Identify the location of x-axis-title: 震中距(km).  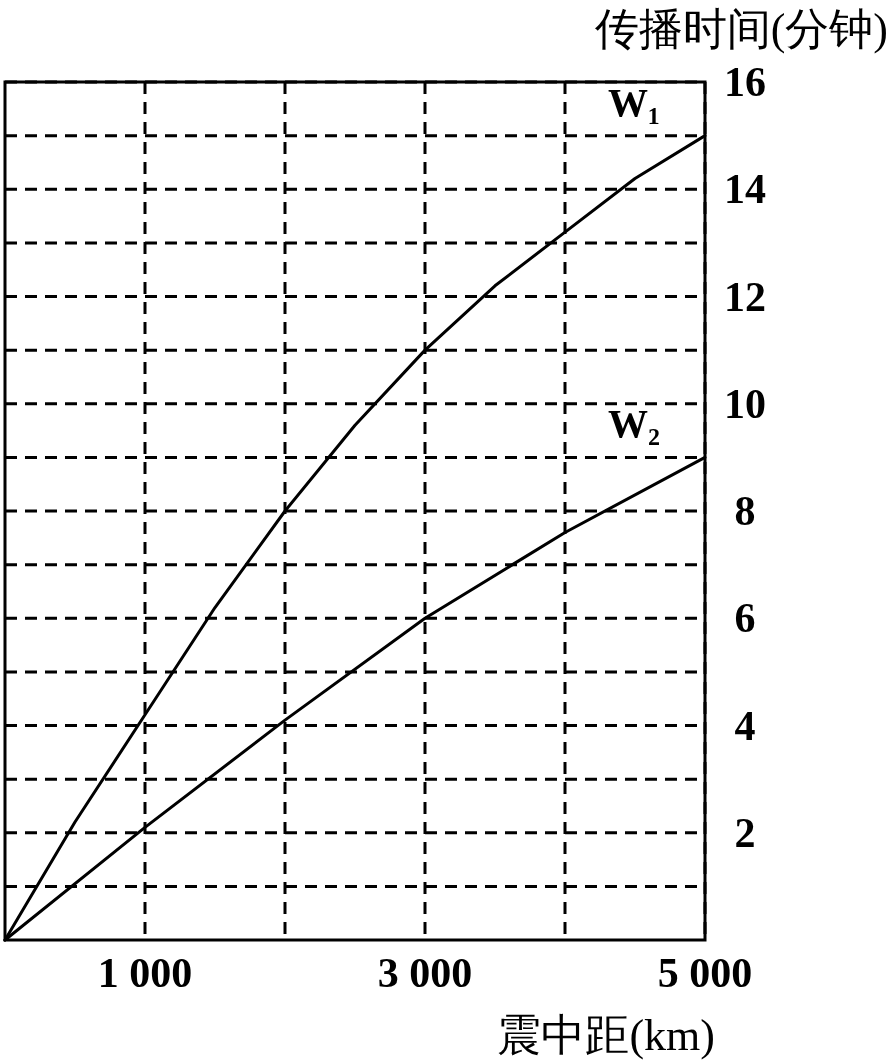
(606, 1035).